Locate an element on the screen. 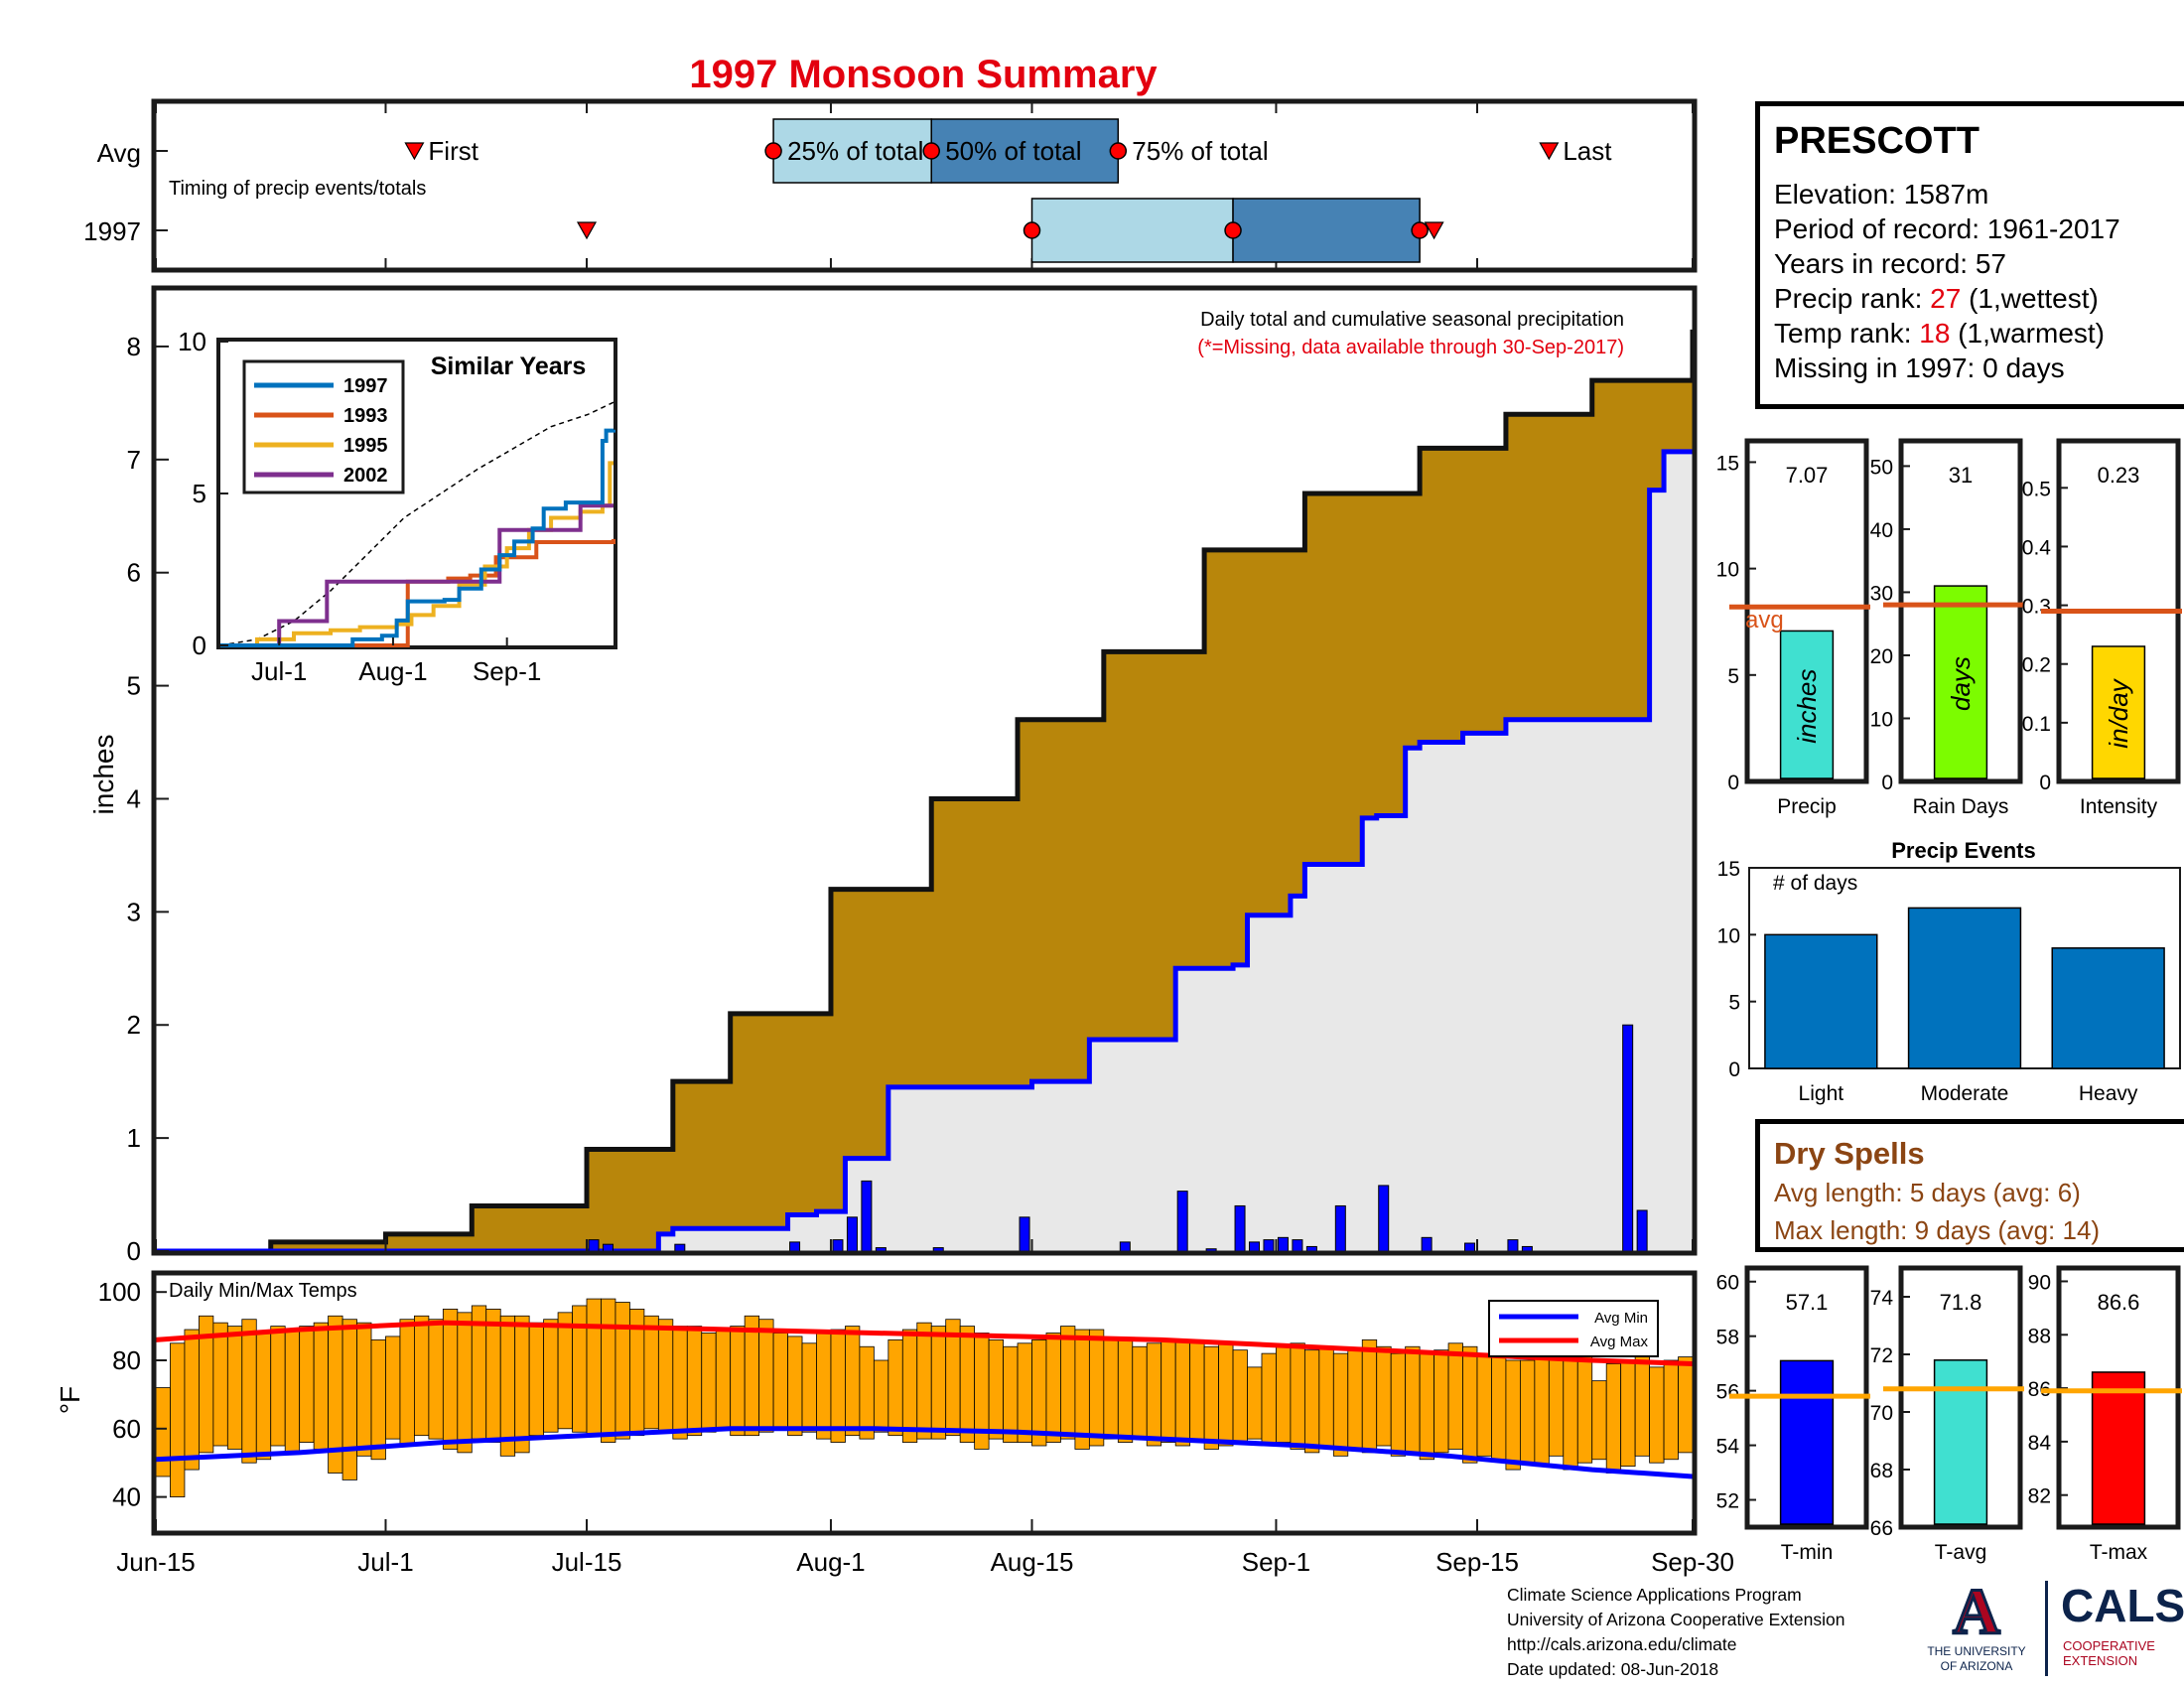  precip-avg-label: avg is located at coordinates (1764, 620).